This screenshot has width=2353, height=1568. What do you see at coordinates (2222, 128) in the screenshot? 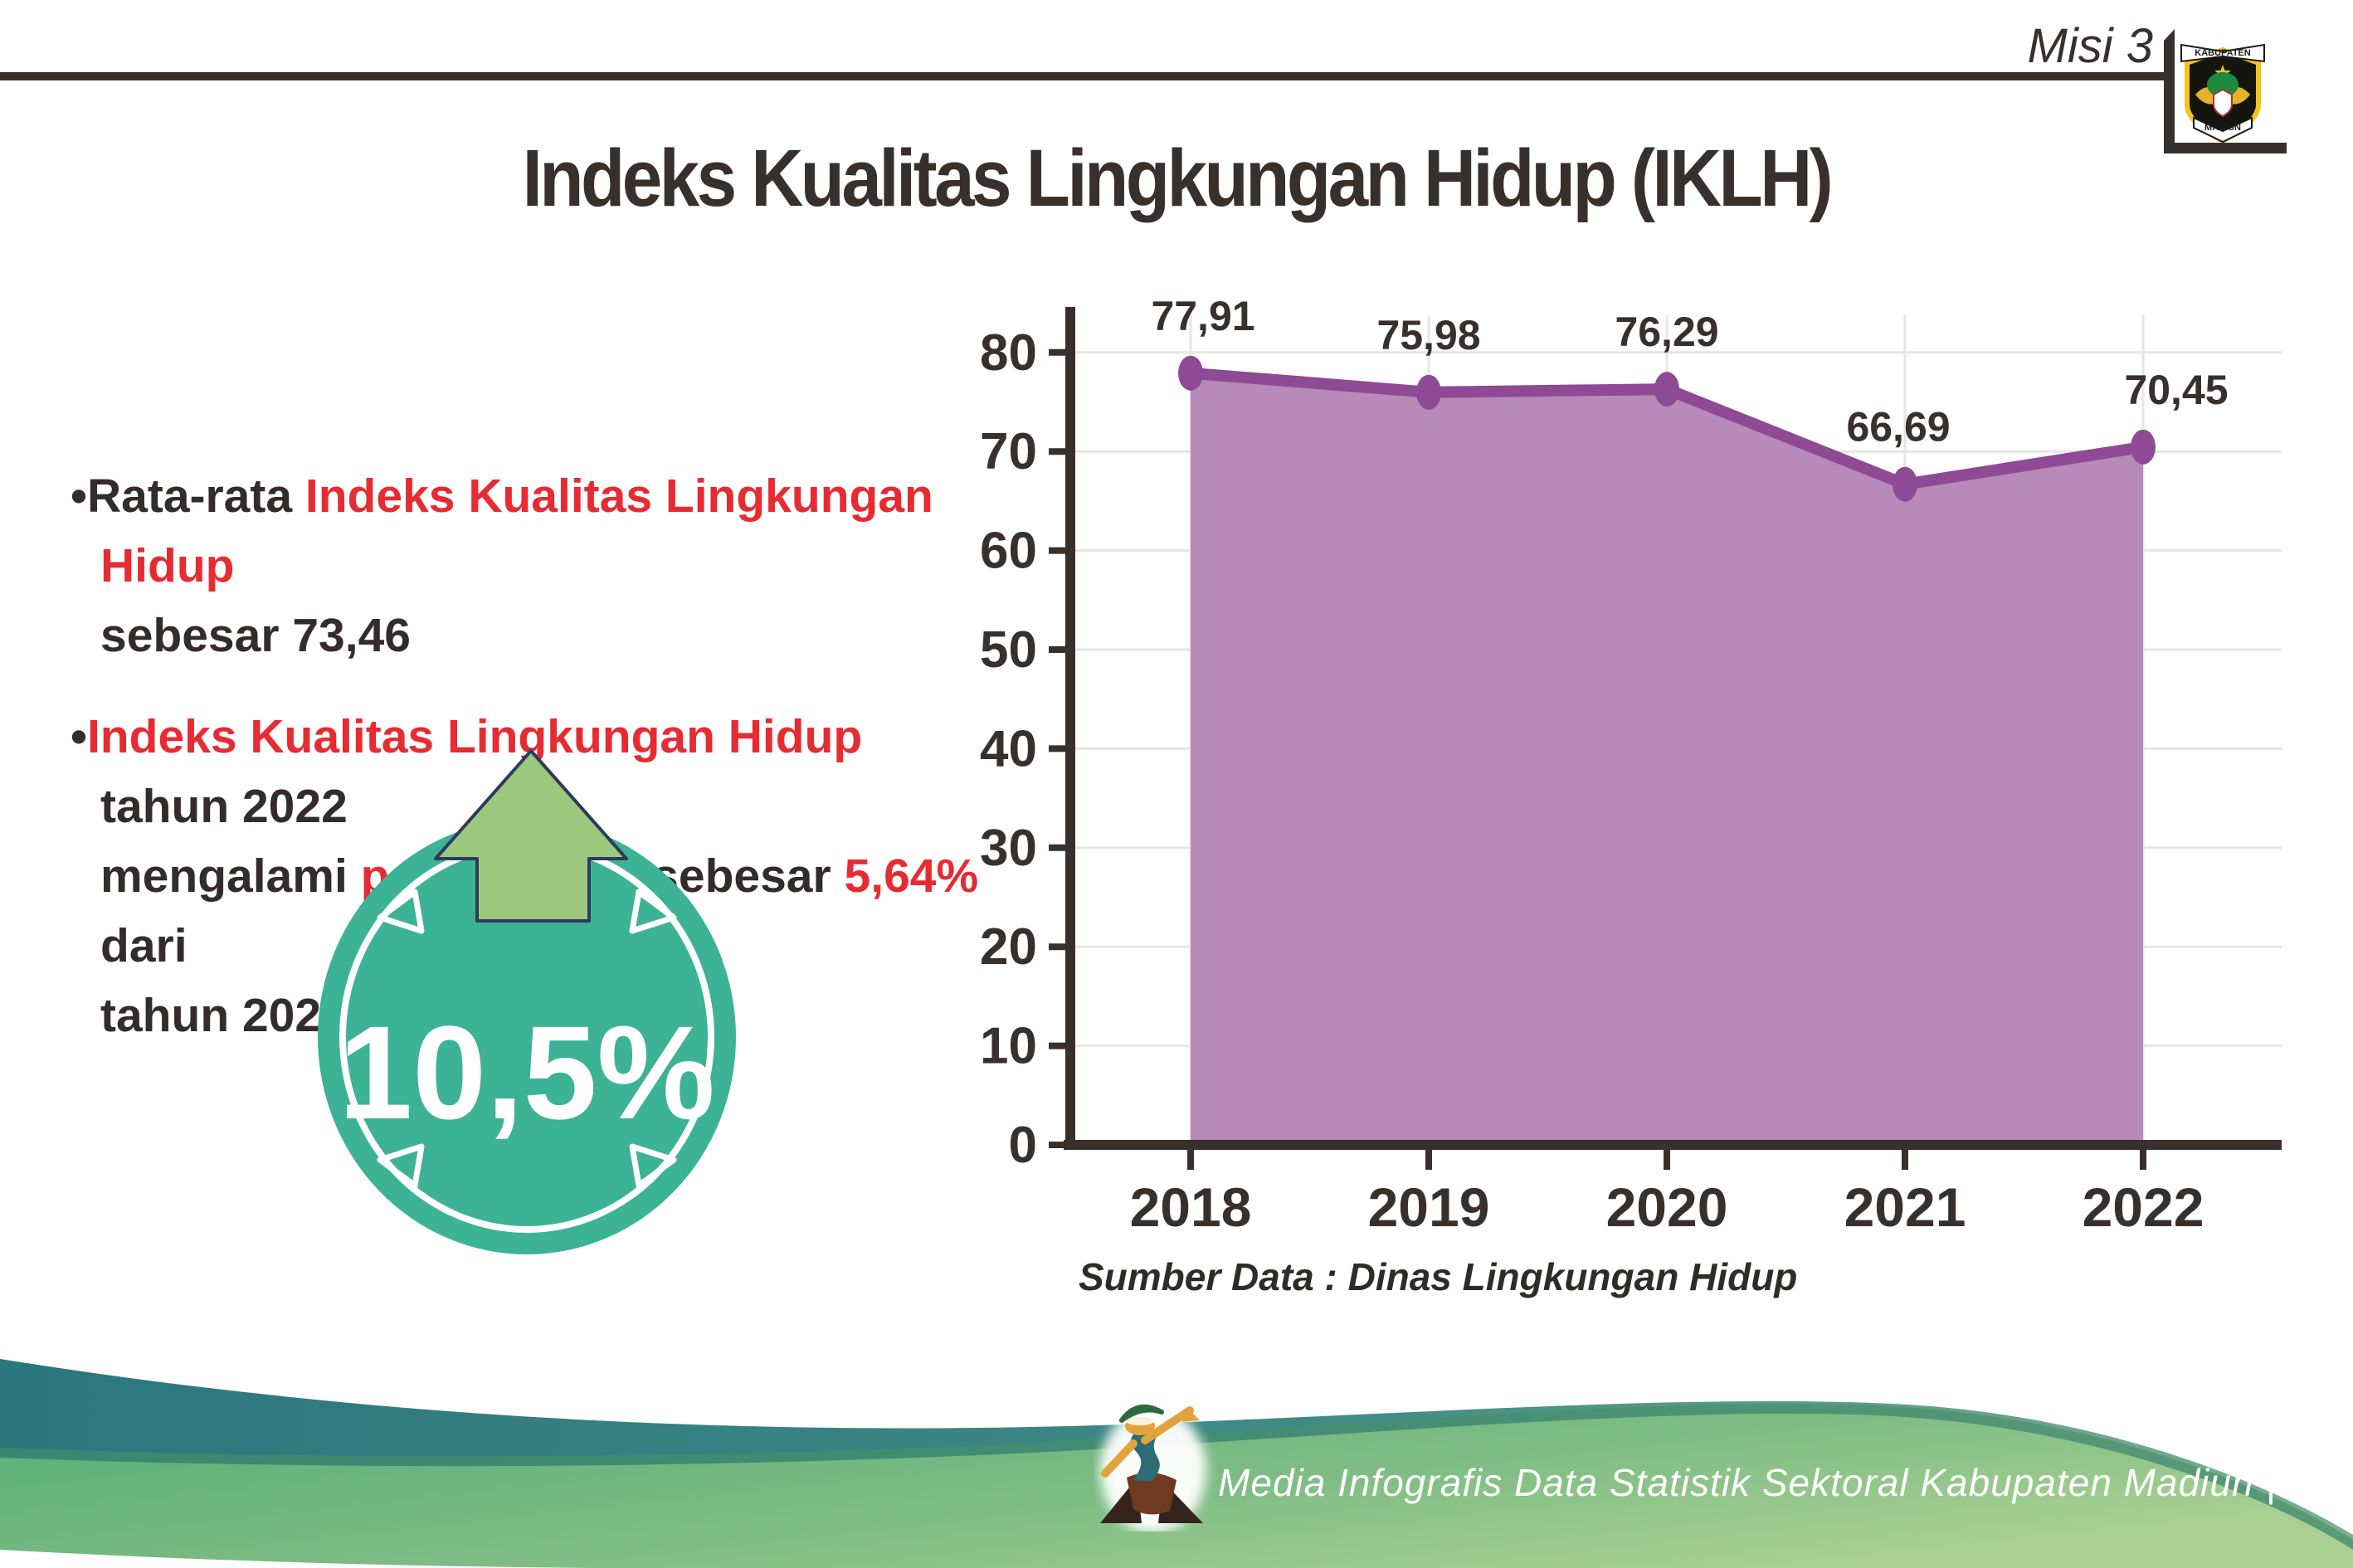
I see `logo-bottom-word: MADIUN` at bounding box center [2222, 128].